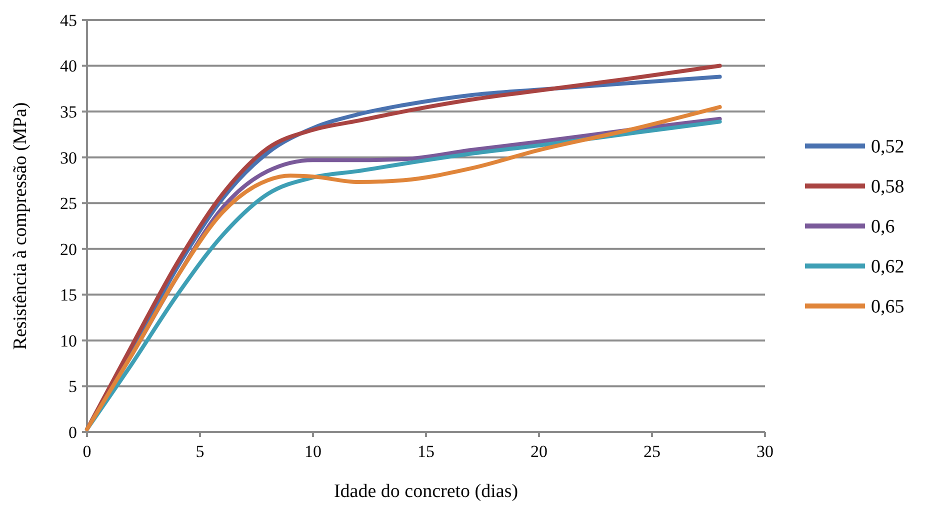  What do you see at coordinates (883, 227) in the screenshot?
I see `legend-label: 0,6` at bounding box center [883, 227].